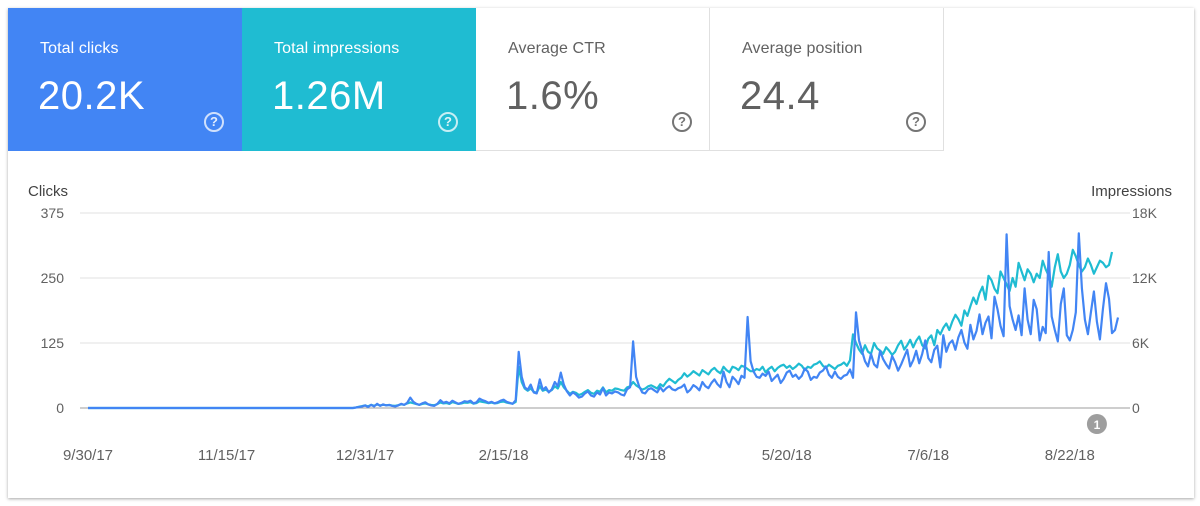 The width and height of the screenshot is (1200, 506). I want to click on metric-value: 1.26M, so click(329, 96).